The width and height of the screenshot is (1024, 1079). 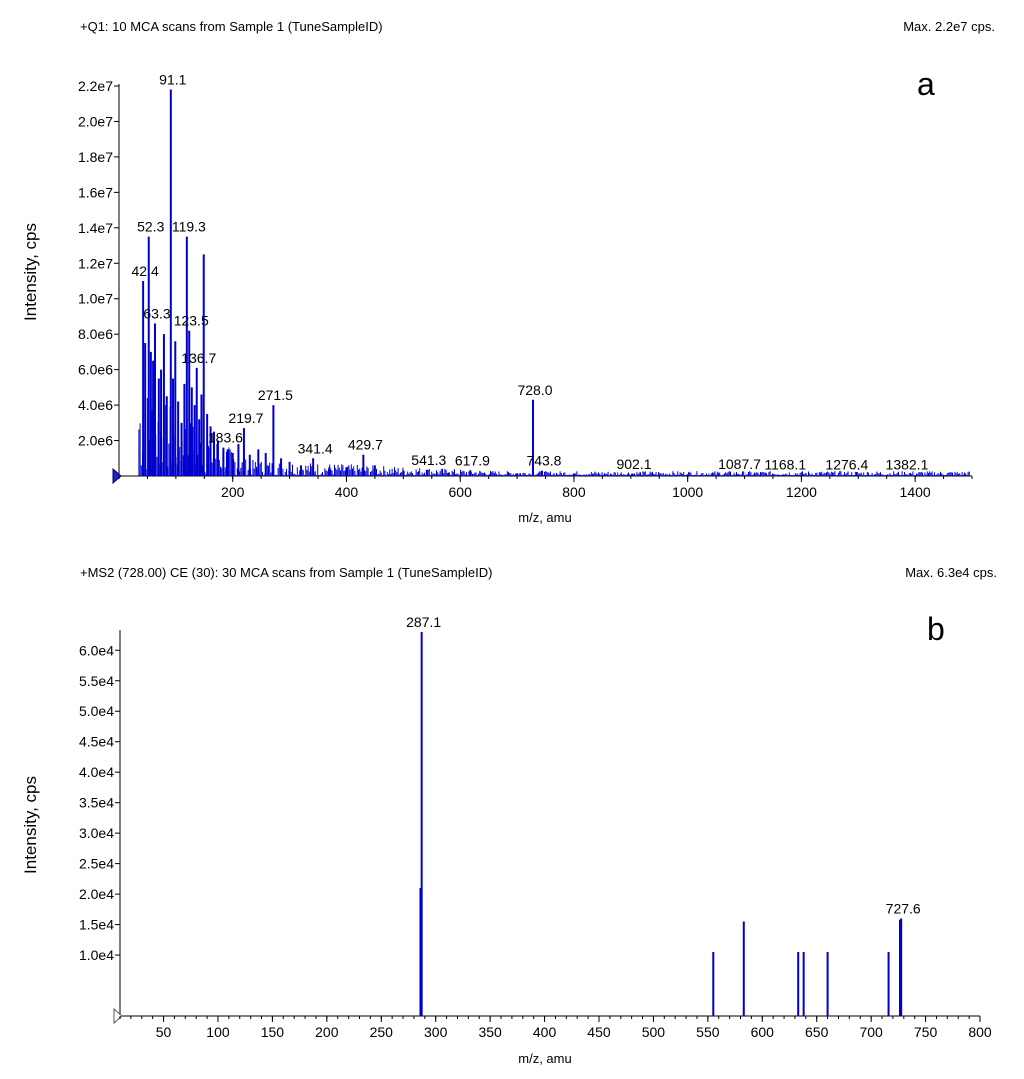 I want to click on panel-a-peak-label: 617.9, so click(x=472, y=461).